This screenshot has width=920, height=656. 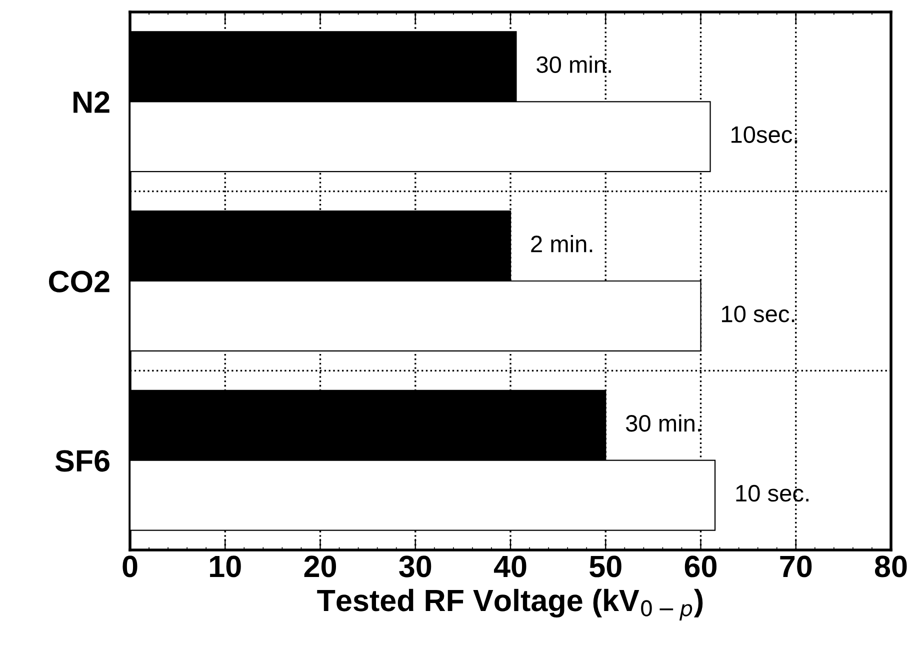 What do you see at coordinates (92, 102) in the screenshot?
I see `y-tick-label: N2` at bounding box center [92, 102].